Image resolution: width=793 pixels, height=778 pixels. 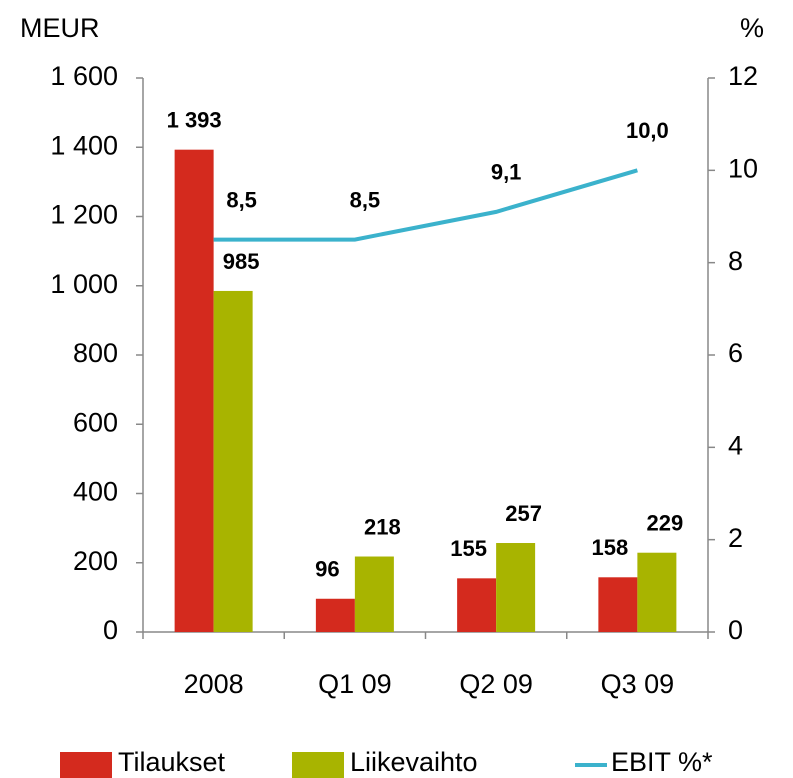 I want to click on legend-label: EBIT %*, so click(x=662, y=762).